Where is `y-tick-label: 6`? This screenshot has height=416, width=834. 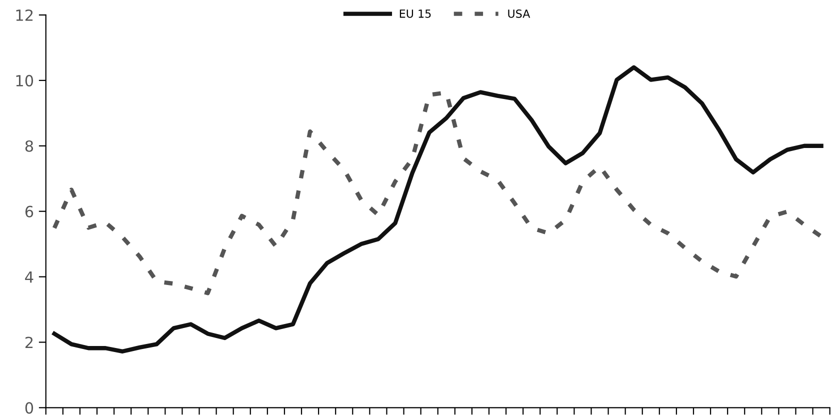 y-tick-label: 6 is located at coordinates (29, 212).